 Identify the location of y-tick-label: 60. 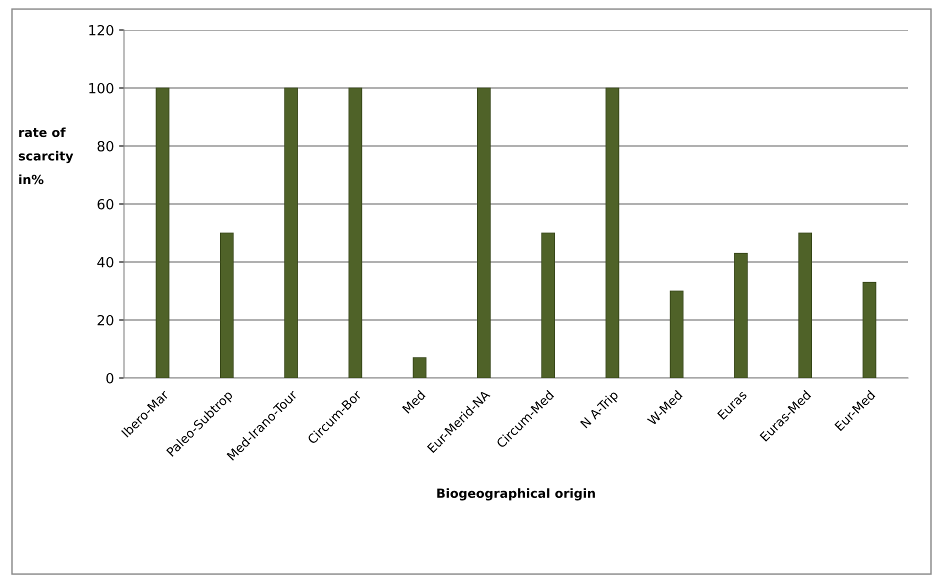
(106, 204).